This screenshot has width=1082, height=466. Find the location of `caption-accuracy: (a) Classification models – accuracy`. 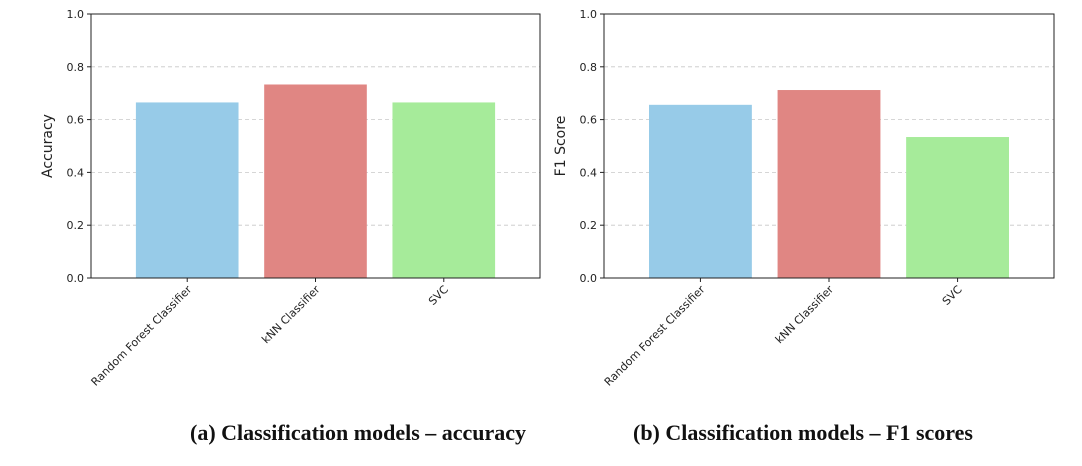

caption-accuracy: (a) Classification models – accuracy is located at coordinates (358, 432).